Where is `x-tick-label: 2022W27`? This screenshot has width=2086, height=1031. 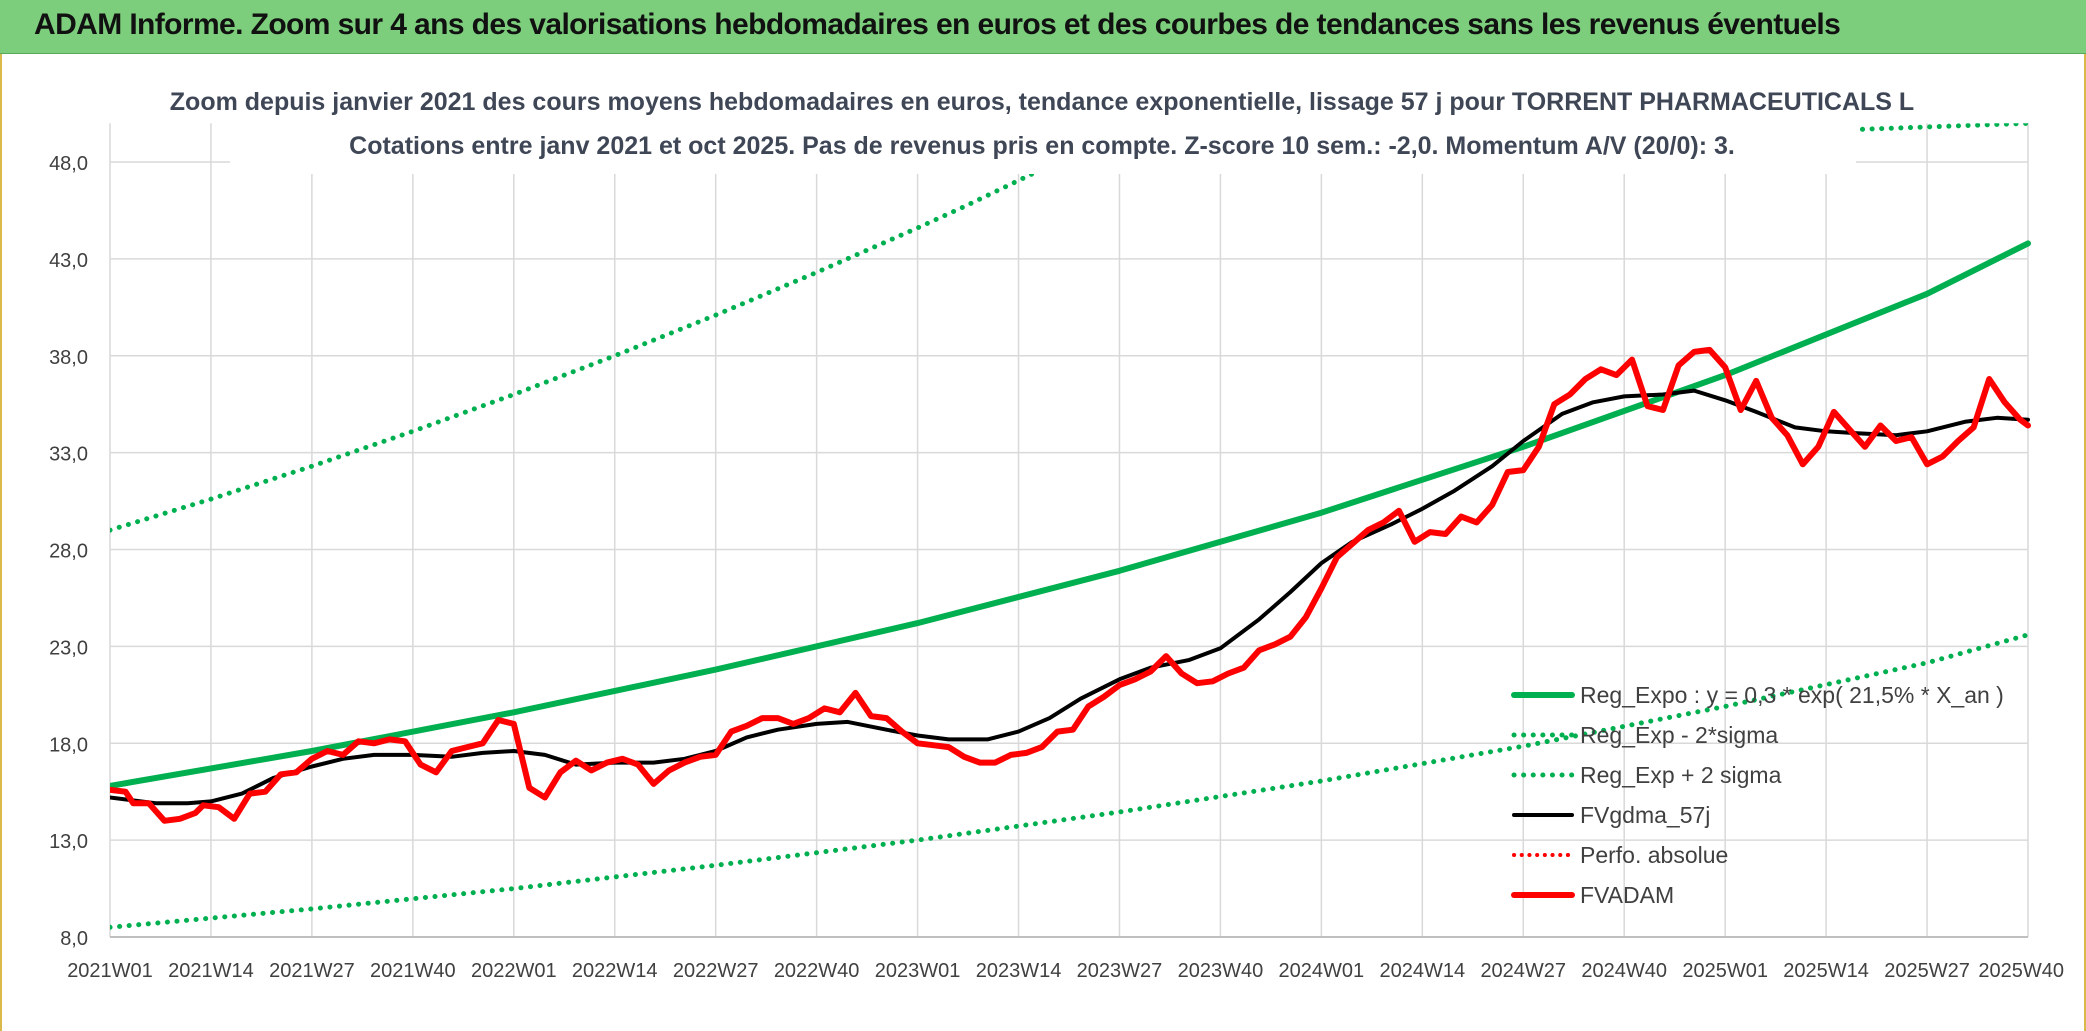
x-tick-label: 2022W27 is located at coordinates (716, 971).